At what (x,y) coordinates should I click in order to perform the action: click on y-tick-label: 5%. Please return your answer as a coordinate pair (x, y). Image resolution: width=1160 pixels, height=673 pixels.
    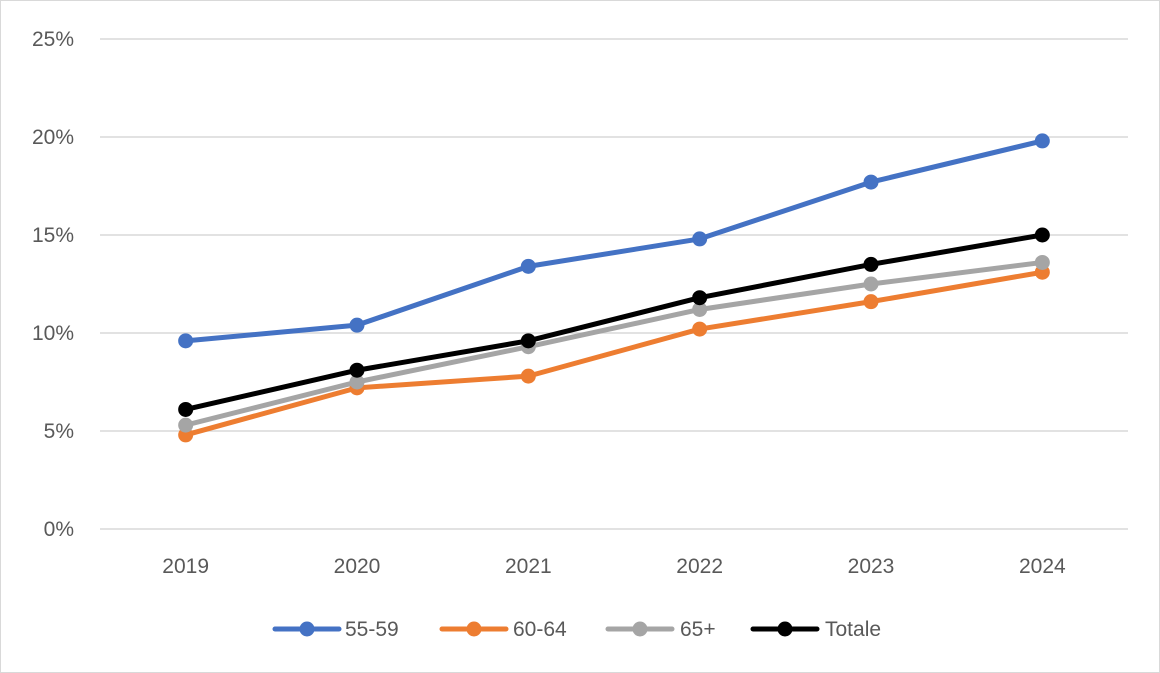
    Looking at the image, I should click on (59, 431).